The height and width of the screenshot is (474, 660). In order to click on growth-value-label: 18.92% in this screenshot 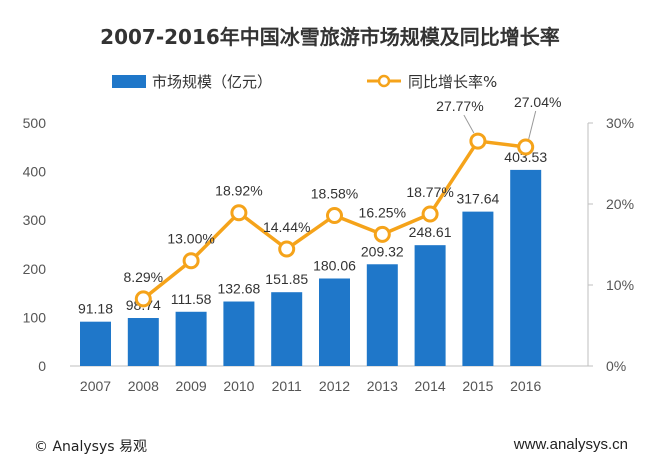, I will do `click(238, 191)`.